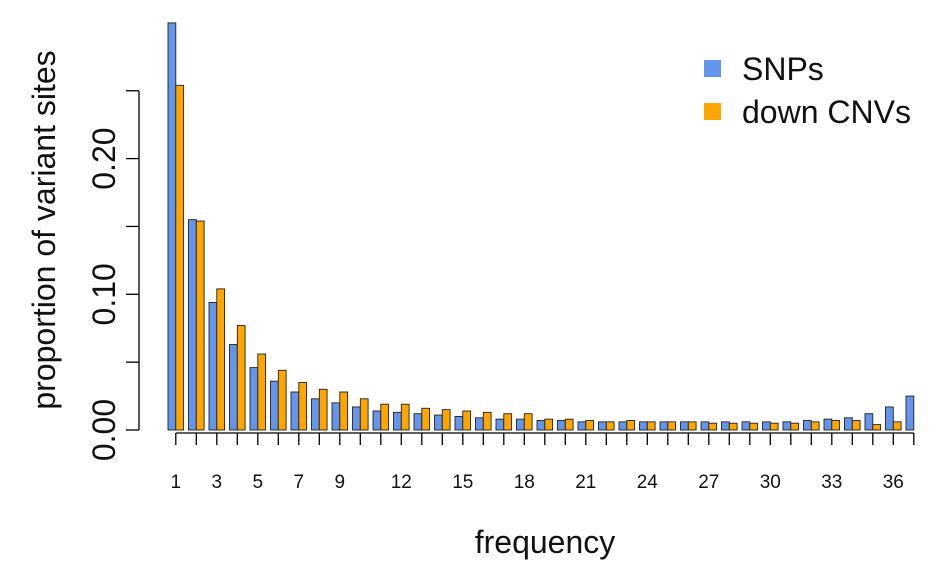 This screenshot has height=571, width=946. Describe the element at coordinates (176, 482) in the screenshot. I see `x-tick-label: 1` at that location.